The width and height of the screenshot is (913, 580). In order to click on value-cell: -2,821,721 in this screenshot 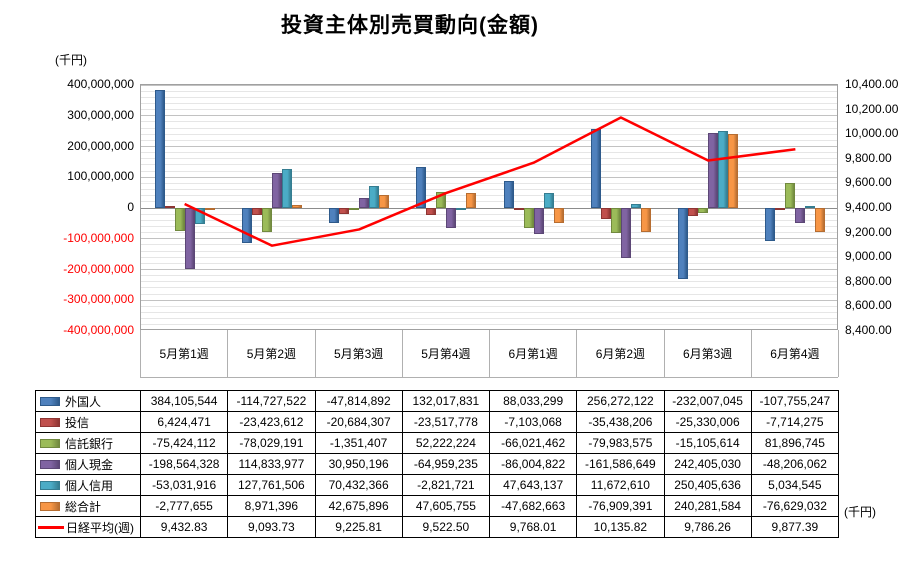, I will do `click(446, 485)`.